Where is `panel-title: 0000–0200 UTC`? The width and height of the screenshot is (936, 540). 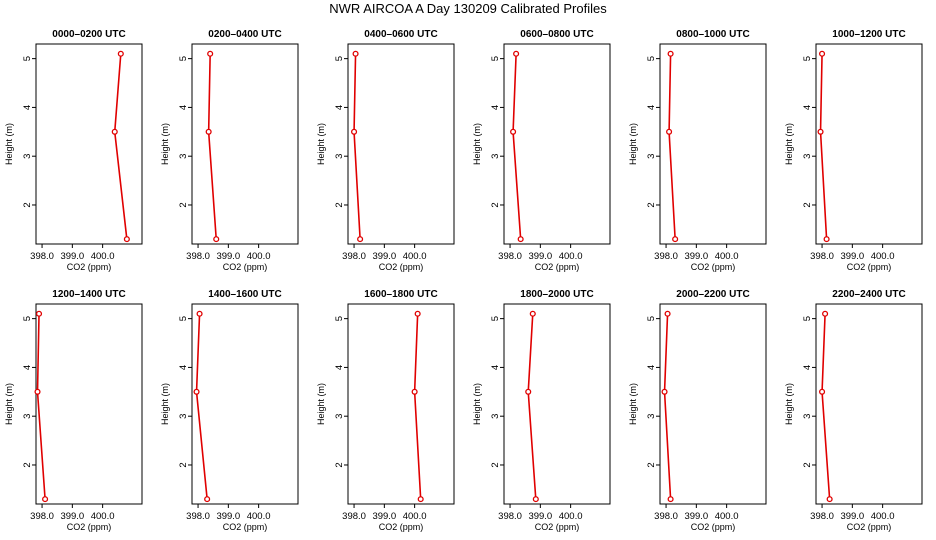
panel-title: 0000–0200 UTC is located at coordinates (88, 34).